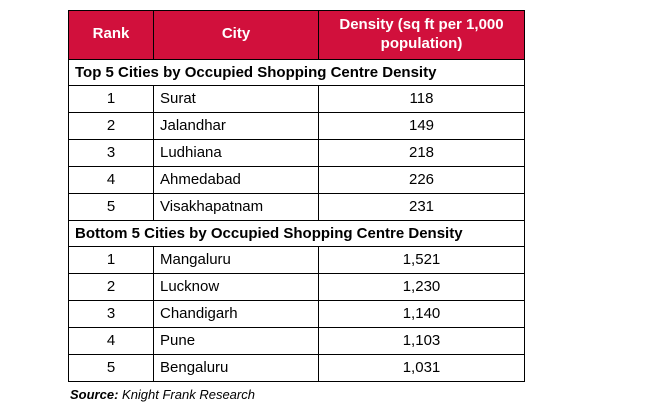 The image size is (665, 411). I want to click on city-cell: Ahmedabad, so click(236, 179).